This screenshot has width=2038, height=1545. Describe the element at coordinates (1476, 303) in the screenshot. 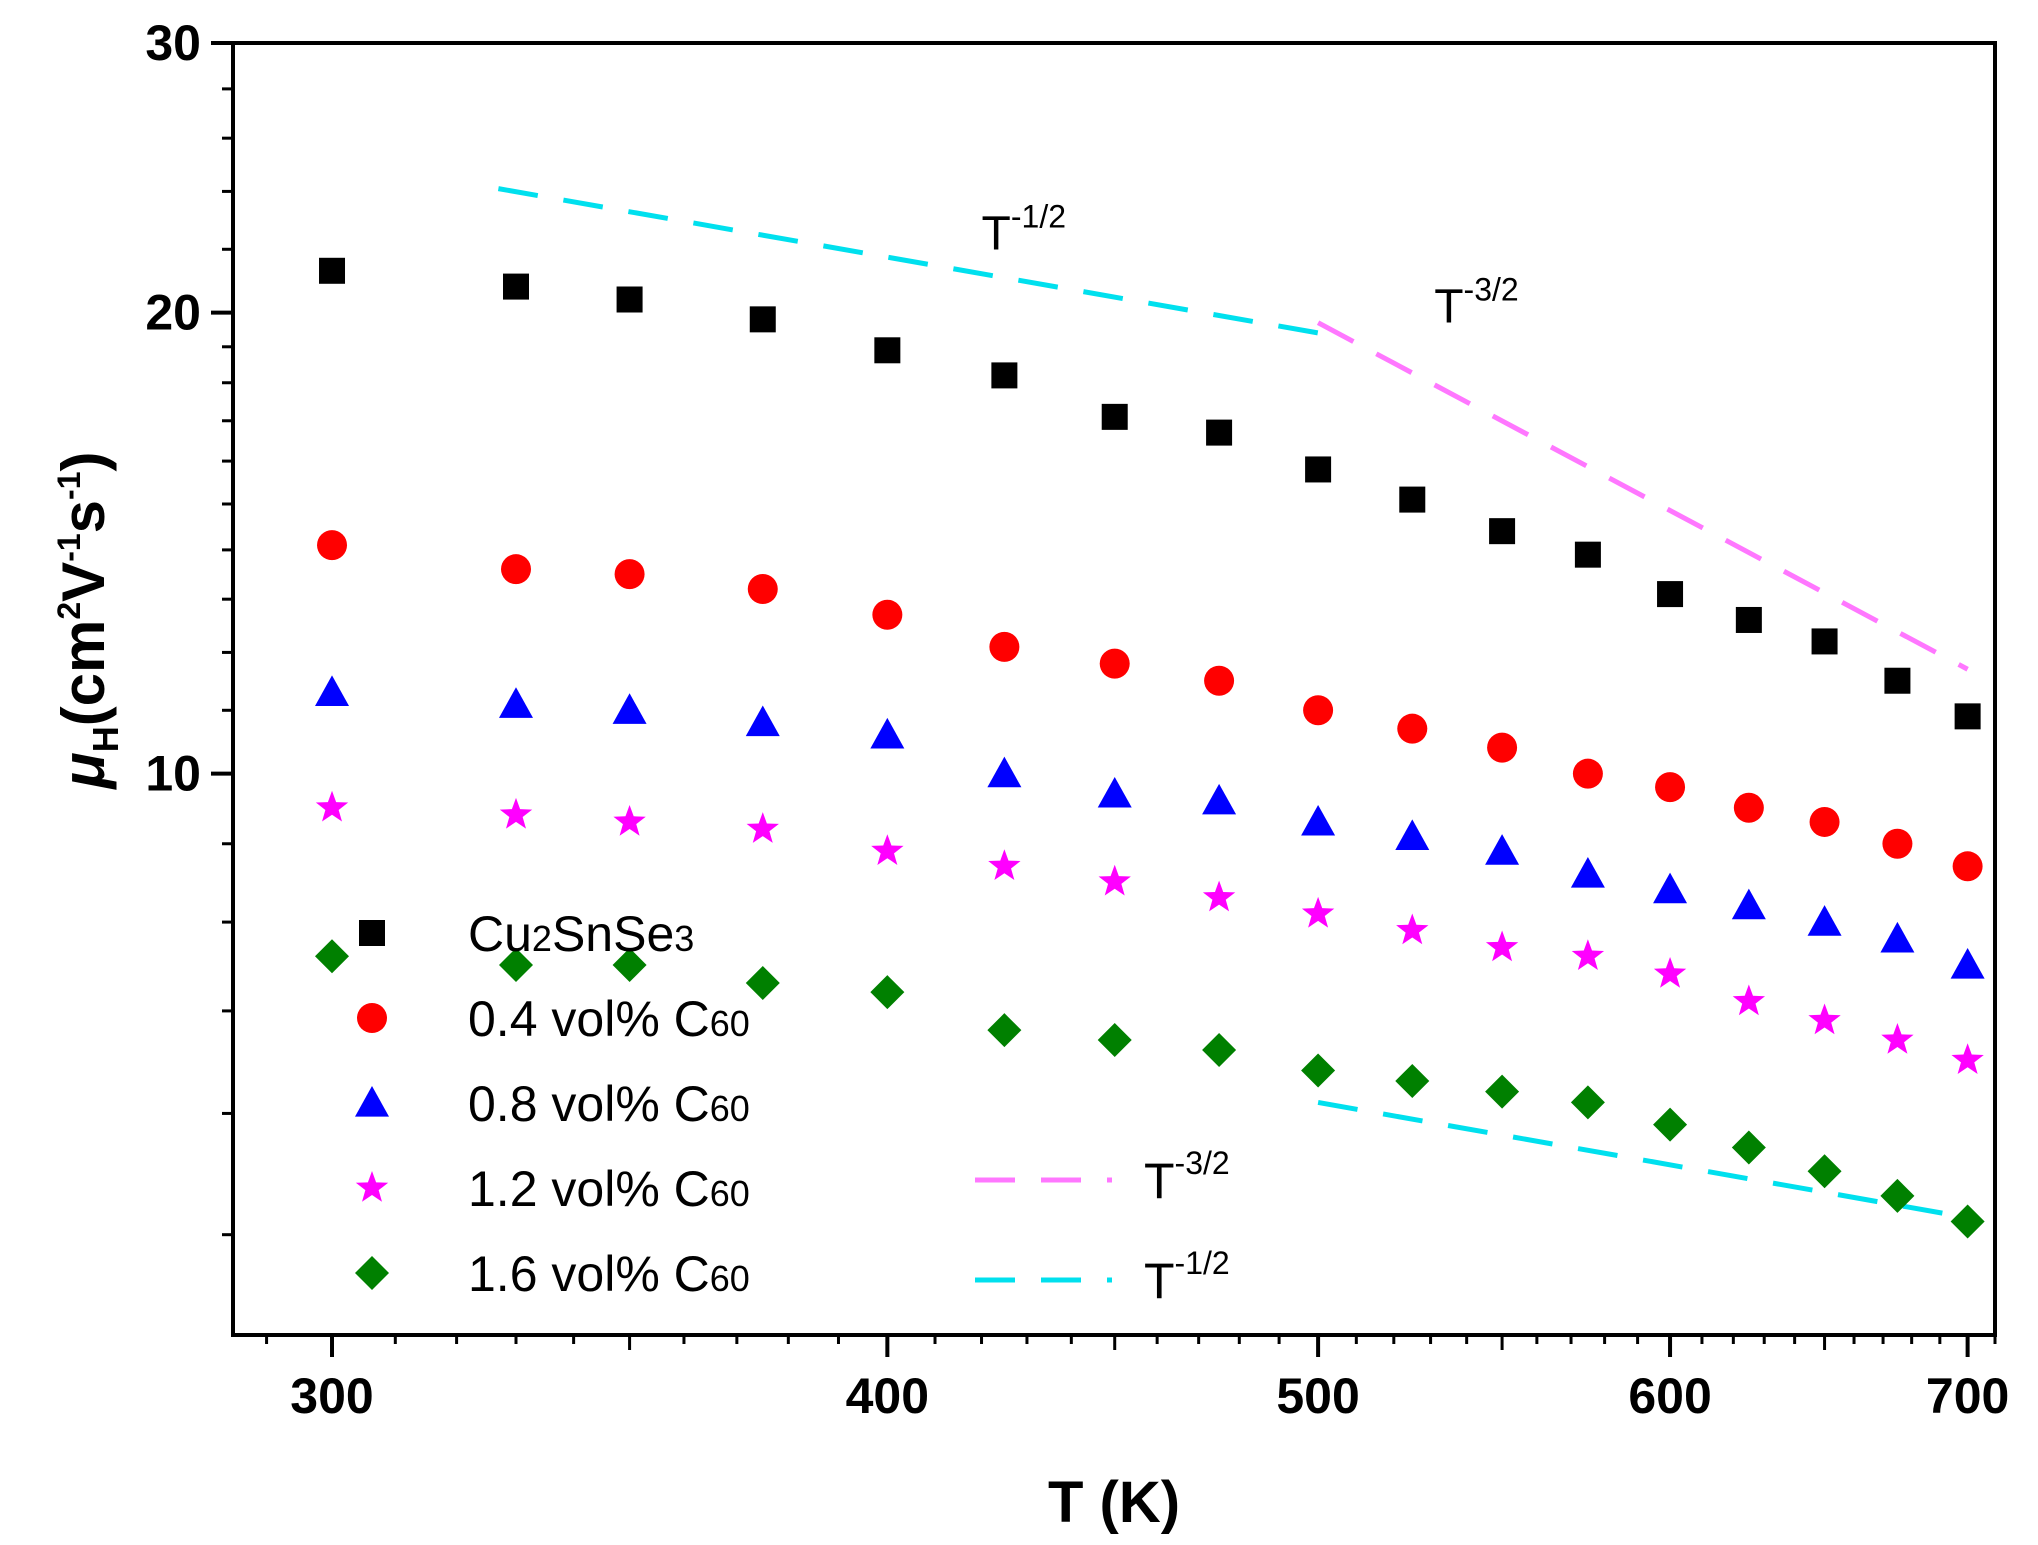

I see `guide-annotation: T-3/2` at that location.